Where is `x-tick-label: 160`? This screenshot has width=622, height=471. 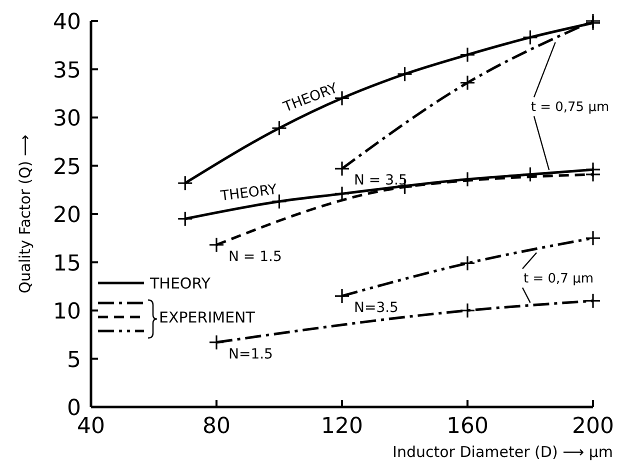
x-tick-label: 160 is located at coordinates (467, 426).